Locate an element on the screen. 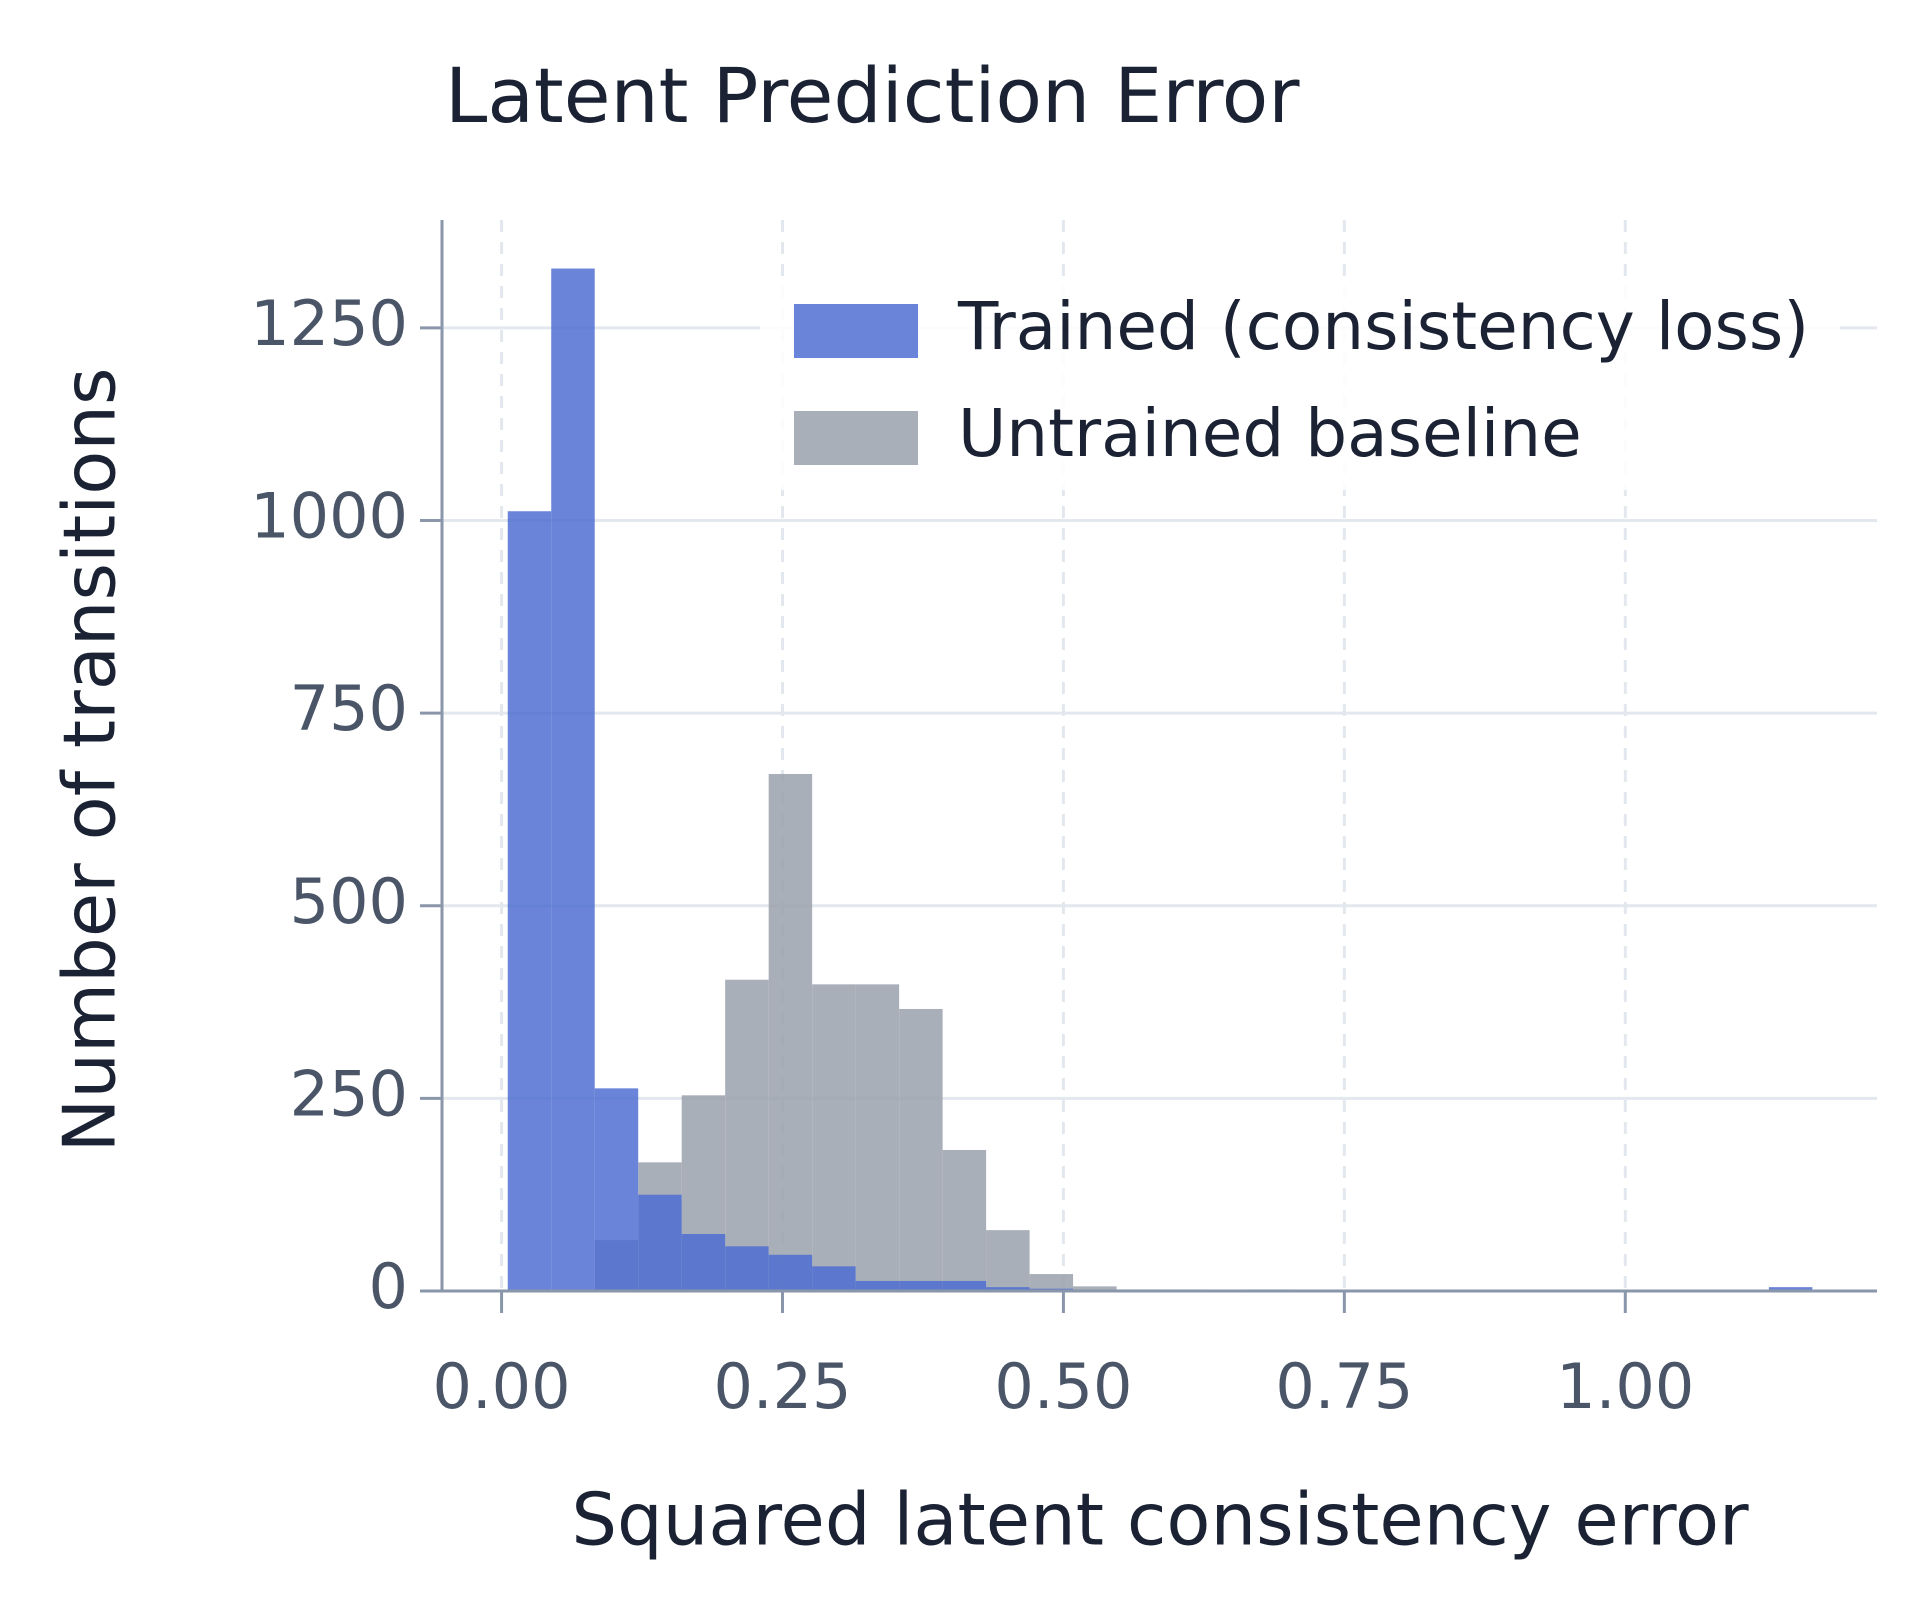 This screenshot has width=1920, height=1612. y-tick-label: 250 is located at coordinates (349, 1093).